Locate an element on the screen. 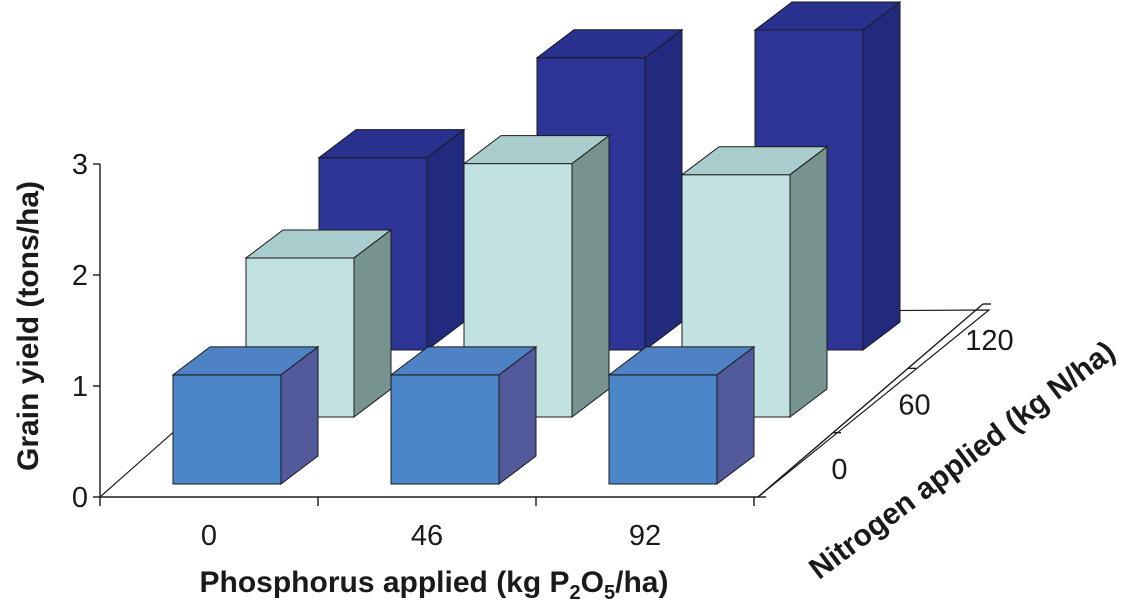  y-tick-label: 1 is located at coordinates (80, 387).